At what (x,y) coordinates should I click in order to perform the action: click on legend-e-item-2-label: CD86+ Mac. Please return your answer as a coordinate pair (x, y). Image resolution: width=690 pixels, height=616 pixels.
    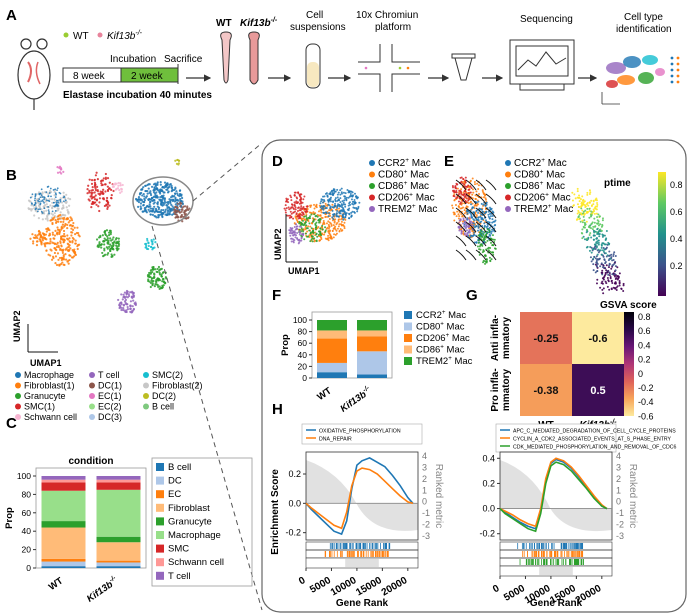
    Looking at the image, I should click on (539, 186).